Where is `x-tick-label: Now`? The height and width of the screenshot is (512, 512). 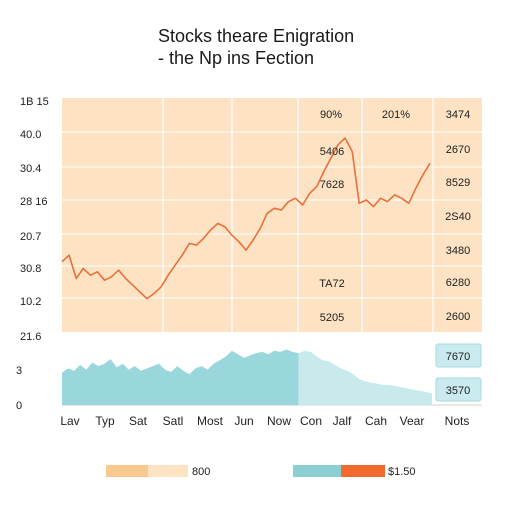 x-tick-label: Now is located at coordinates (279, 421).